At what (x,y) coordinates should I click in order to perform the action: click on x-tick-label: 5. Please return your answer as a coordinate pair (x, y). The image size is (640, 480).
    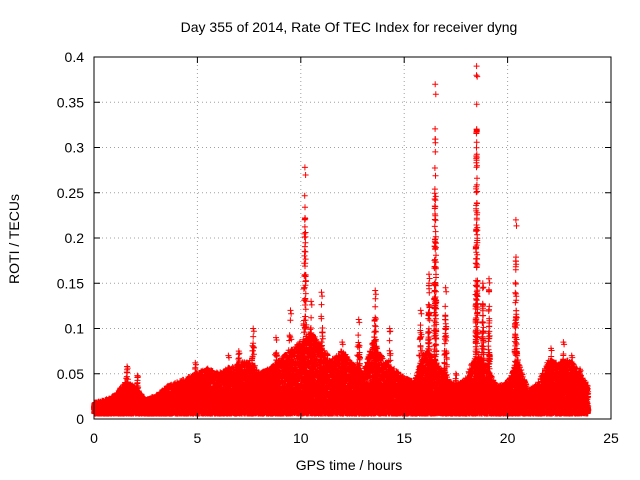
    Looking at the image, I should click on (198, 438).